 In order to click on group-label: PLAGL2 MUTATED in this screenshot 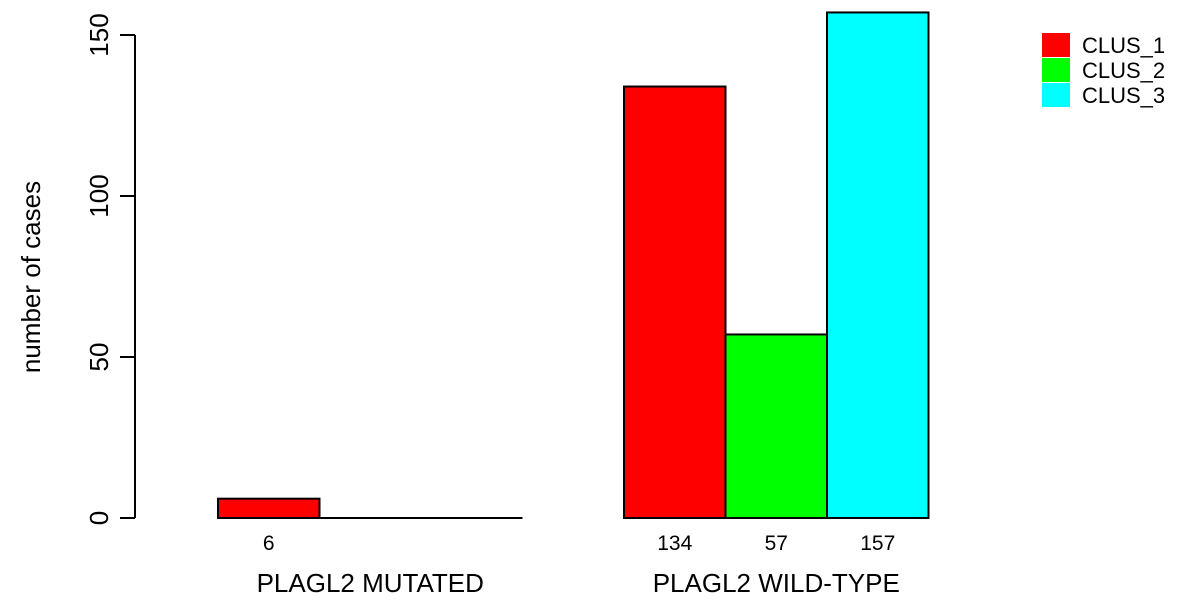, I will do `click(370, 583)`.